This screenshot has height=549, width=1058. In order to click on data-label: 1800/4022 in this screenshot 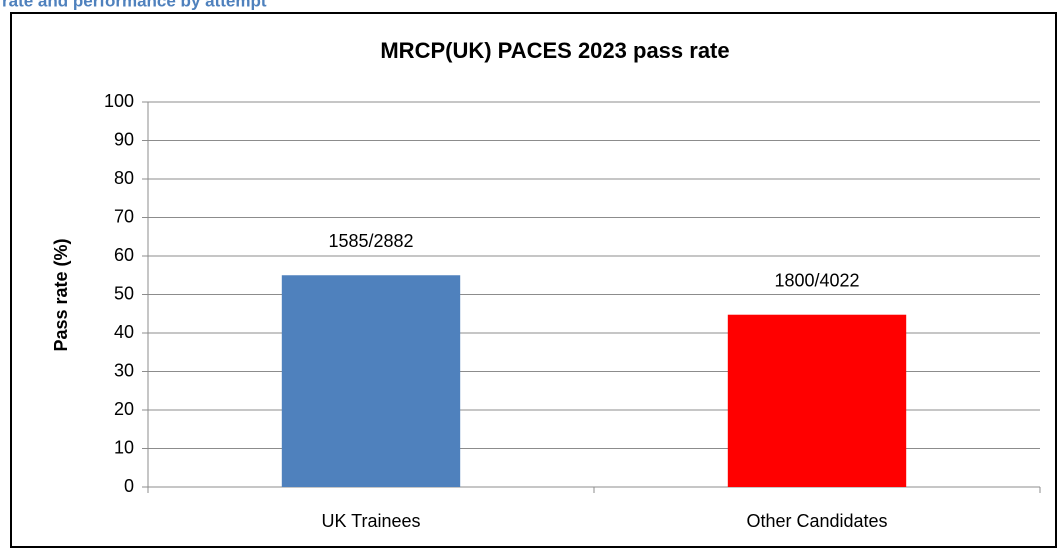, I will do `click(816, 280)`.